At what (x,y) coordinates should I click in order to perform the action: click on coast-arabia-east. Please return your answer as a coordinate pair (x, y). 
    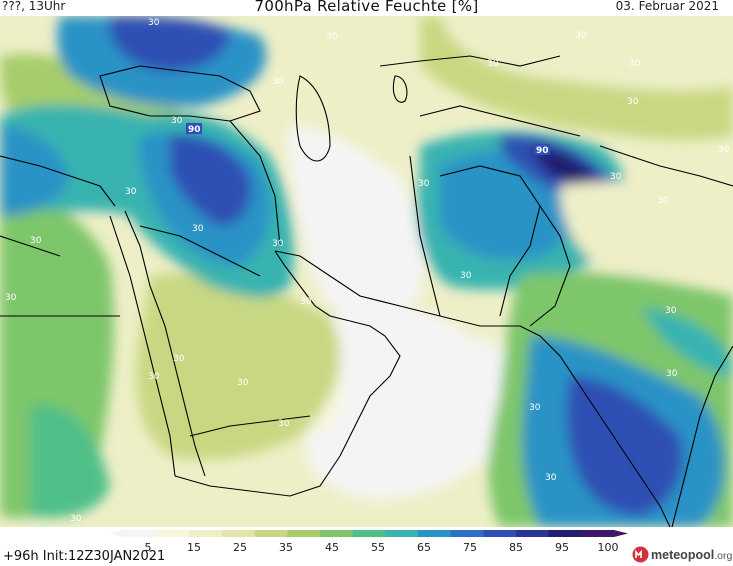
    Looking at the image, I should click on (370, 388).